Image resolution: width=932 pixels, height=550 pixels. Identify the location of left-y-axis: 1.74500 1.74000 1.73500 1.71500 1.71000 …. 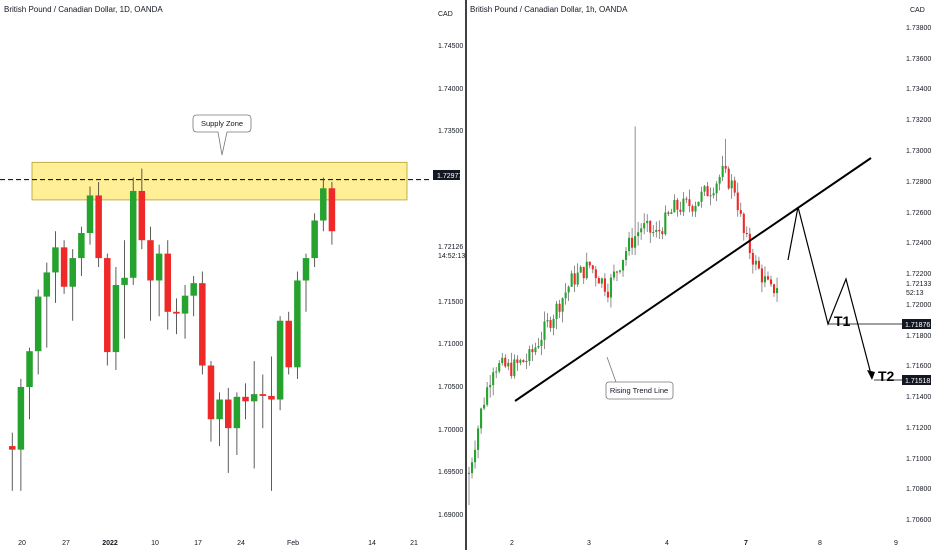
(451, 281).